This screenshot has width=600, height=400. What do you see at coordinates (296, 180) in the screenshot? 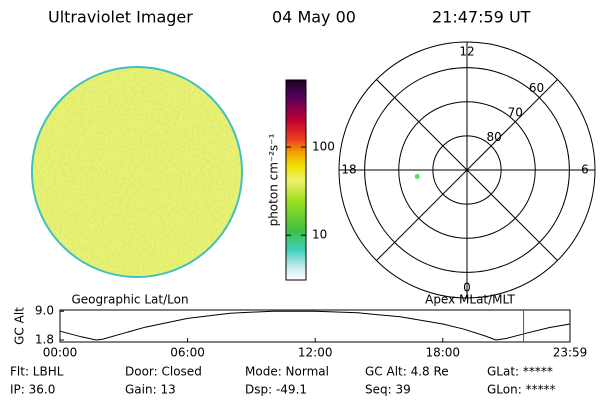
I see `colorbar` at bounding box center [296, 180].